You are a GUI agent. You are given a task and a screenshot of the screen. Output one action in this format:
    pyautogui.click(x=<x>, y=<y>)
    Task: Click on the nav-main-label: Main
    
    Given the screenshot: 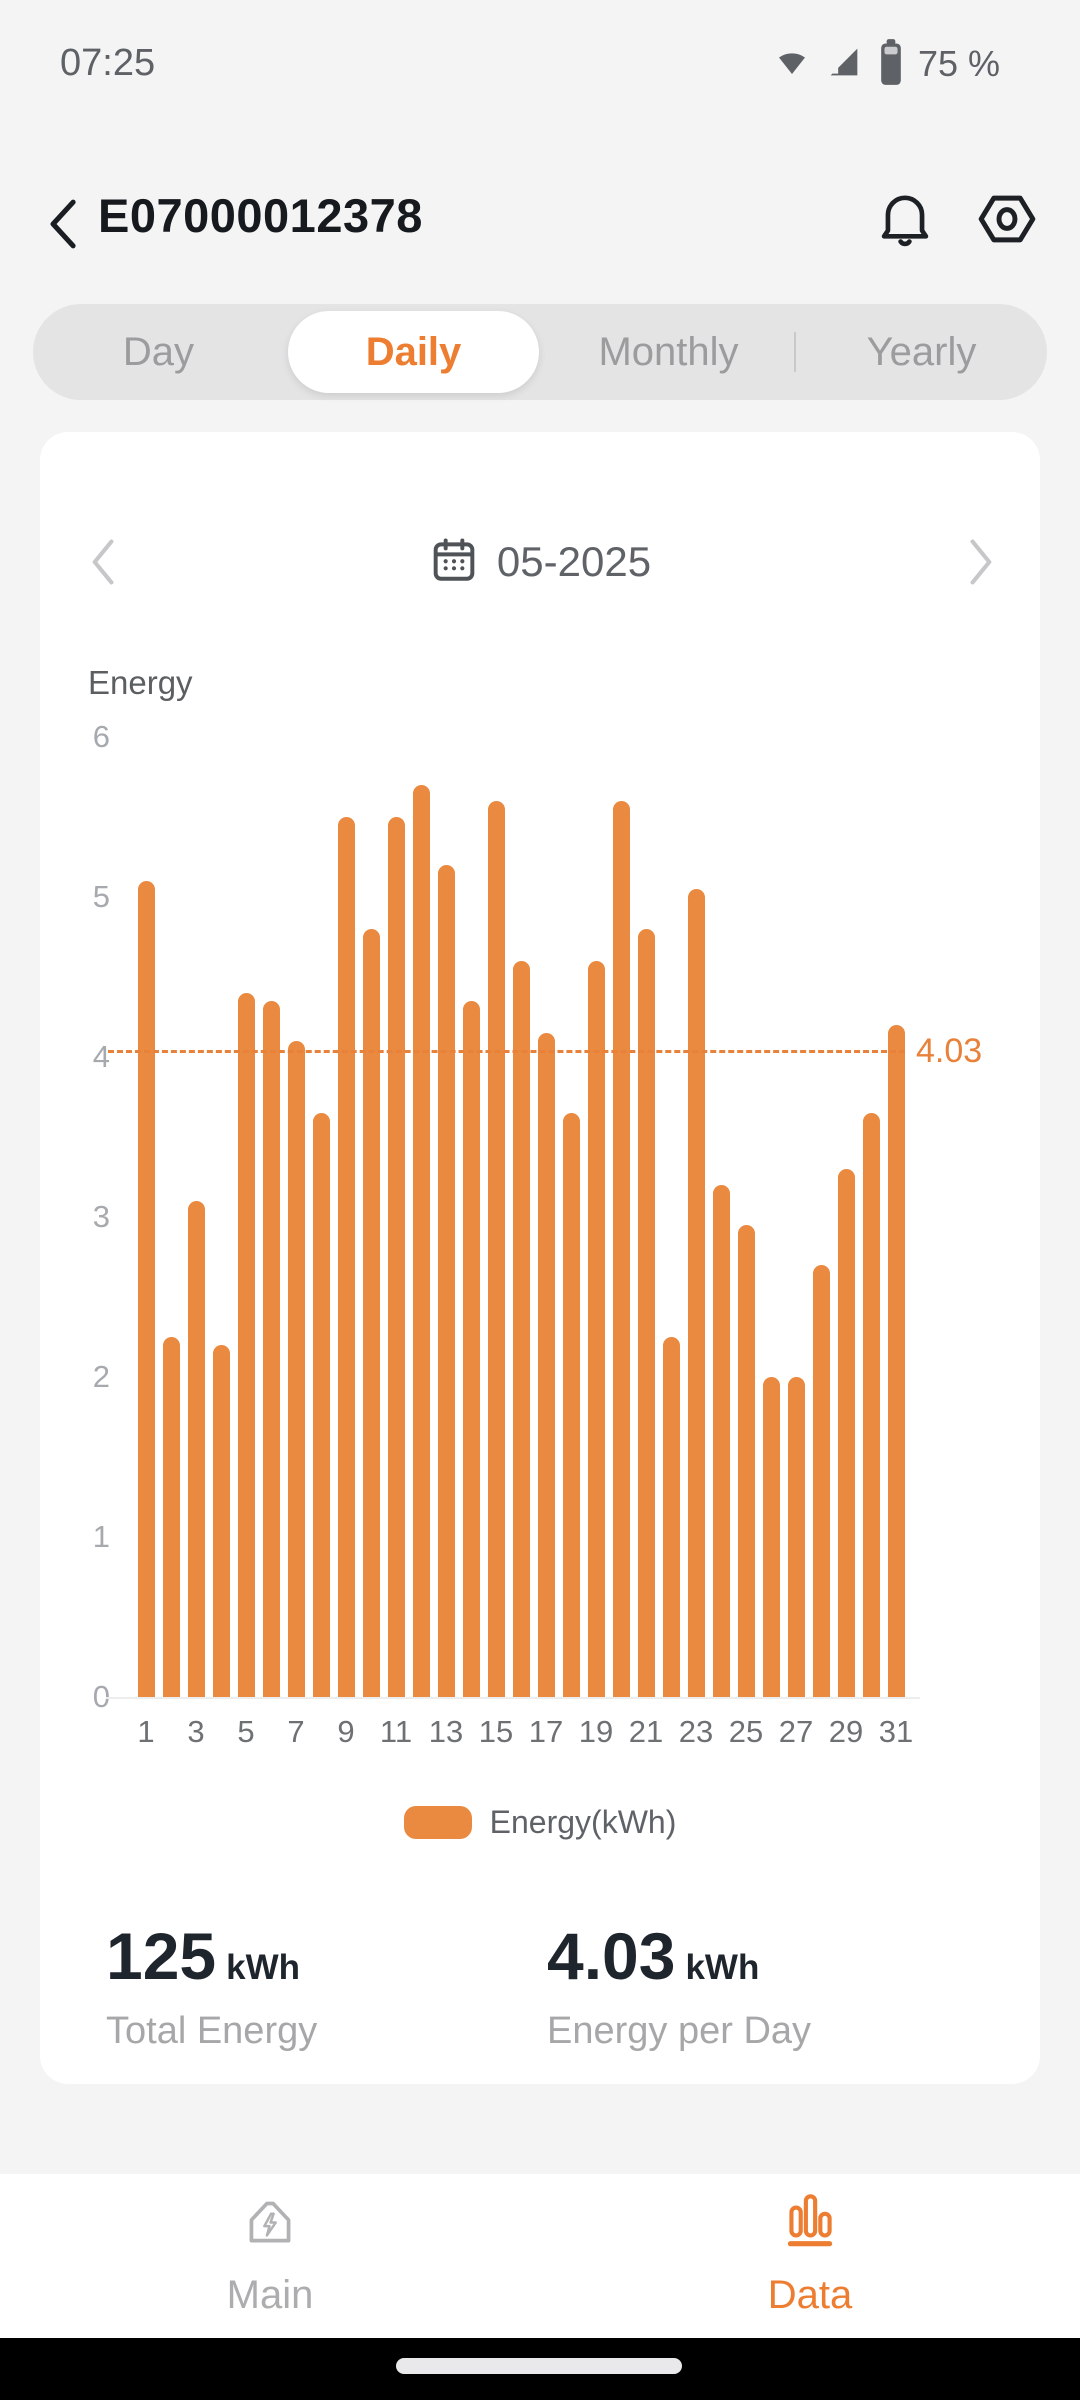 What is the action you would take?
    pyautogui.click(x=270, y=2295)
    